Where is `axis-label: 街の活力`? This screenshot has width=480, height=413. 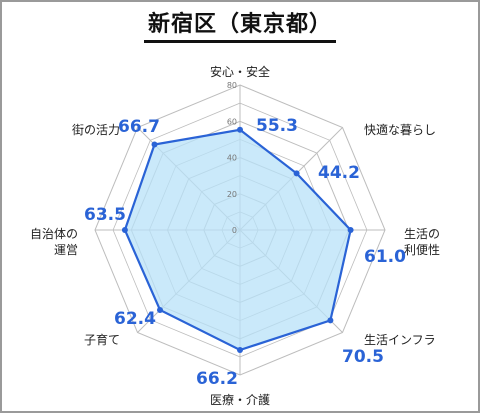
axis-label: 街の活力 is located at coordinates (96, 130).